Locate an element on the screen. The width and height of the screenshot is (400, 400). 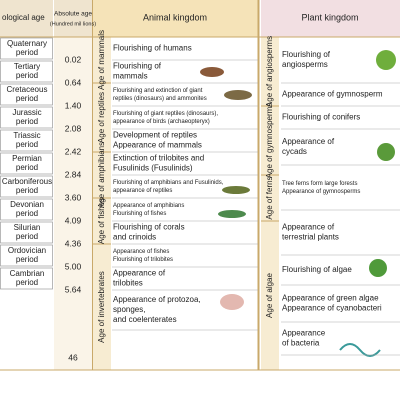
age-label: Age of reptiles is located at coordinates (101, 117).